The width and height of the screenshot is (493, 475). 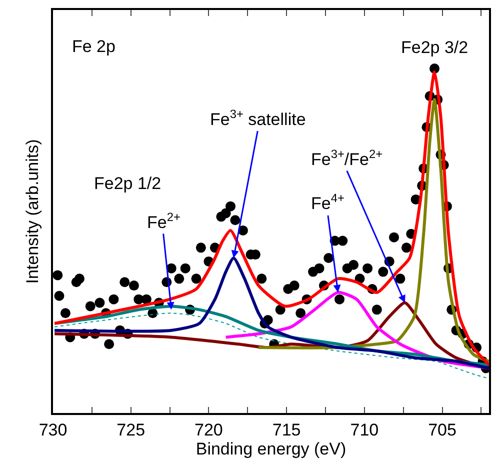 What do you see at coordinates (131, 430) in the screenshot?
I see `x-tick-label: 725` at bounding box center [131, 430].